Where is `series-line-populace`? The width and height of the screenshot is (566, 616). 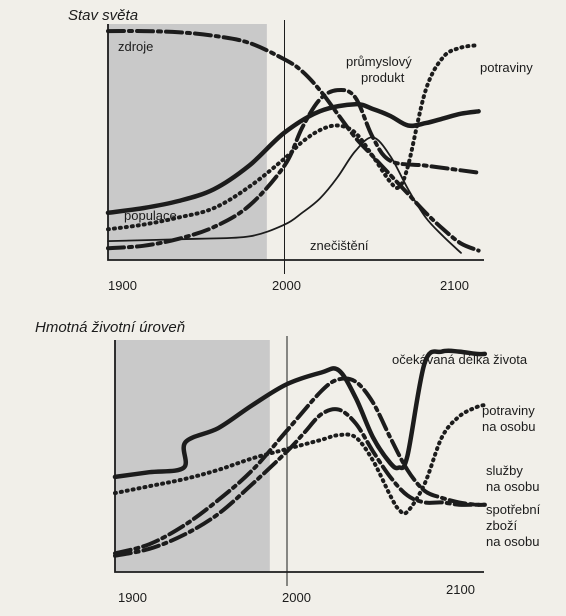
series-line-populace is located at coordinates (293, 158).